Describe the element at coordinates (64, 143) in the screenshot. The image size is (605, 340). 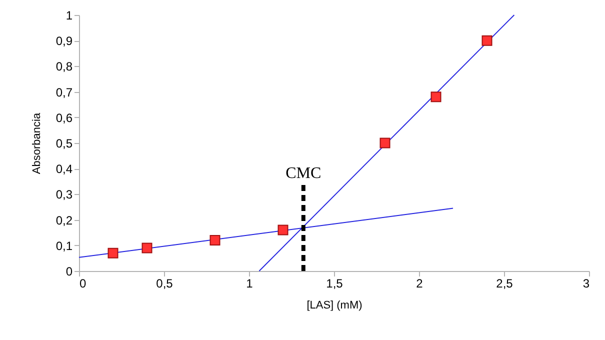
I see `y-tick-label: 0,5` at that location.